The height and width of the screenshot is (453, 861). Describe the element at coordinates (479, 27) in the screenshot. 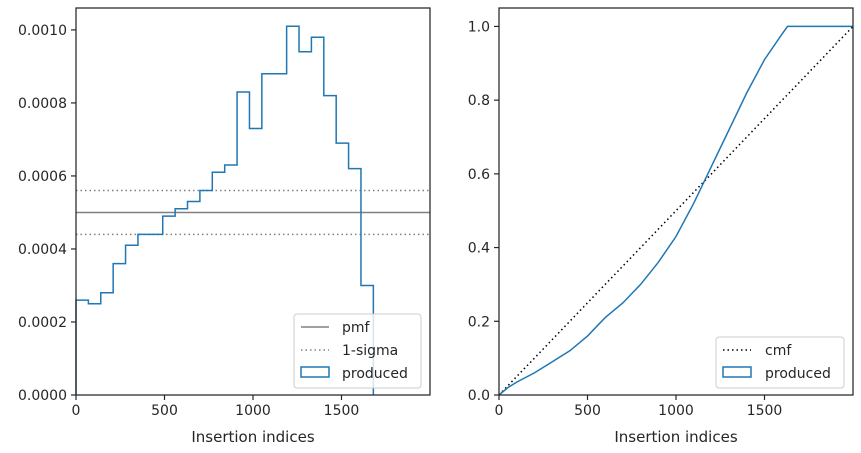

I see `right-y-tick-label: 1.0` at that location.